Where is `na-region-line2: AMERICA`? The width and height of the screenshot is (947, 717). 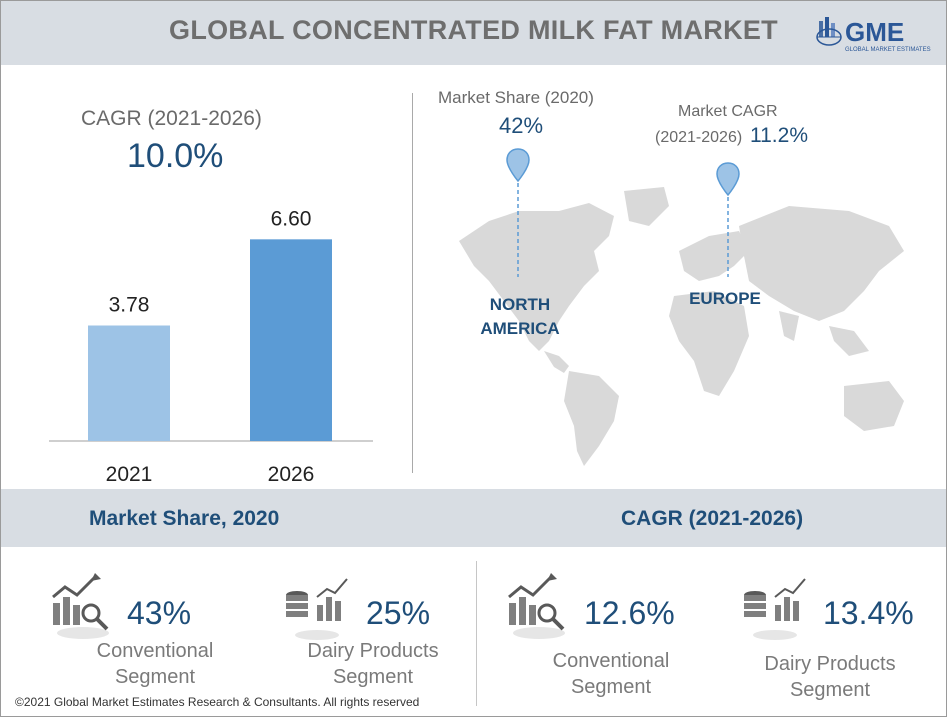
na-region-line2: AMERICA is located at coordinates (520, 328).